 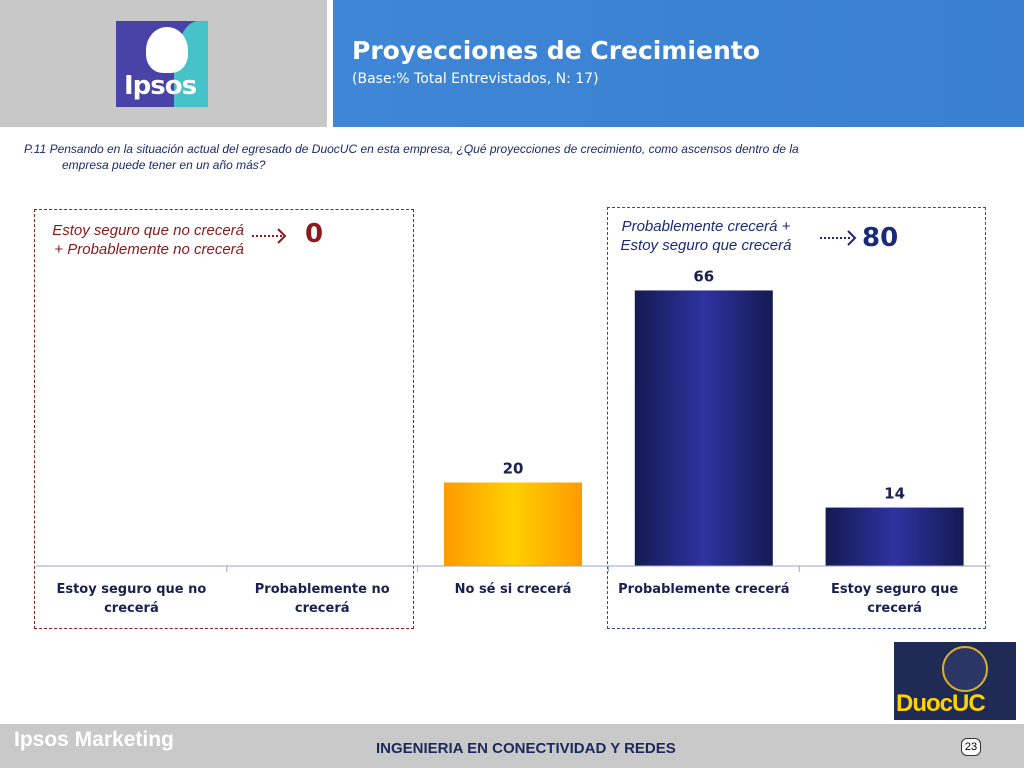 What do you see at coordinates (556, 50) in the screenshot?
I see `page-title: Proyecciones de Crecimiento` at bounding box center [556, 50].